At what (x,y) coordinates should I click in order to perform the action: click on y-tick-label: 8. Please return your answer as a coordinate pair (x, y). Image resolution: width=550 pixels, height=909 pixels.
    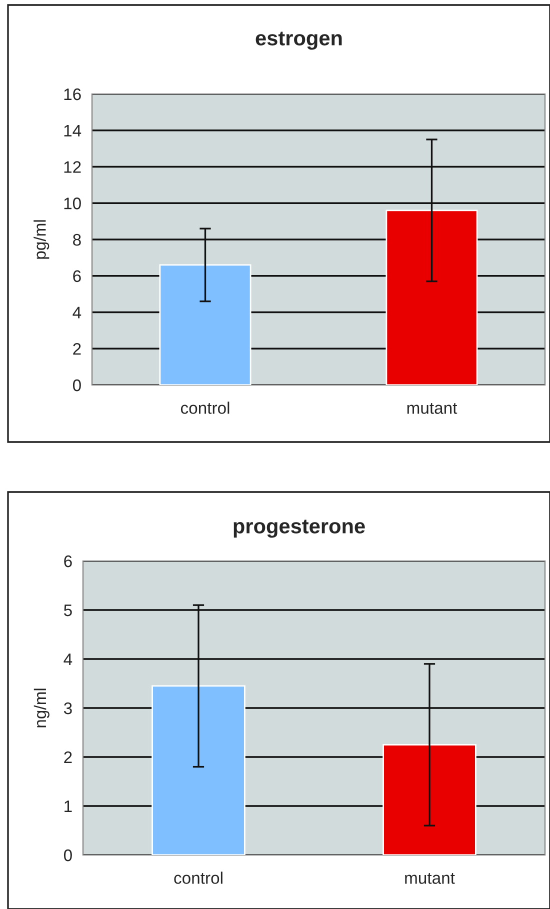
    Looking at the image, I should click on (77, 240).